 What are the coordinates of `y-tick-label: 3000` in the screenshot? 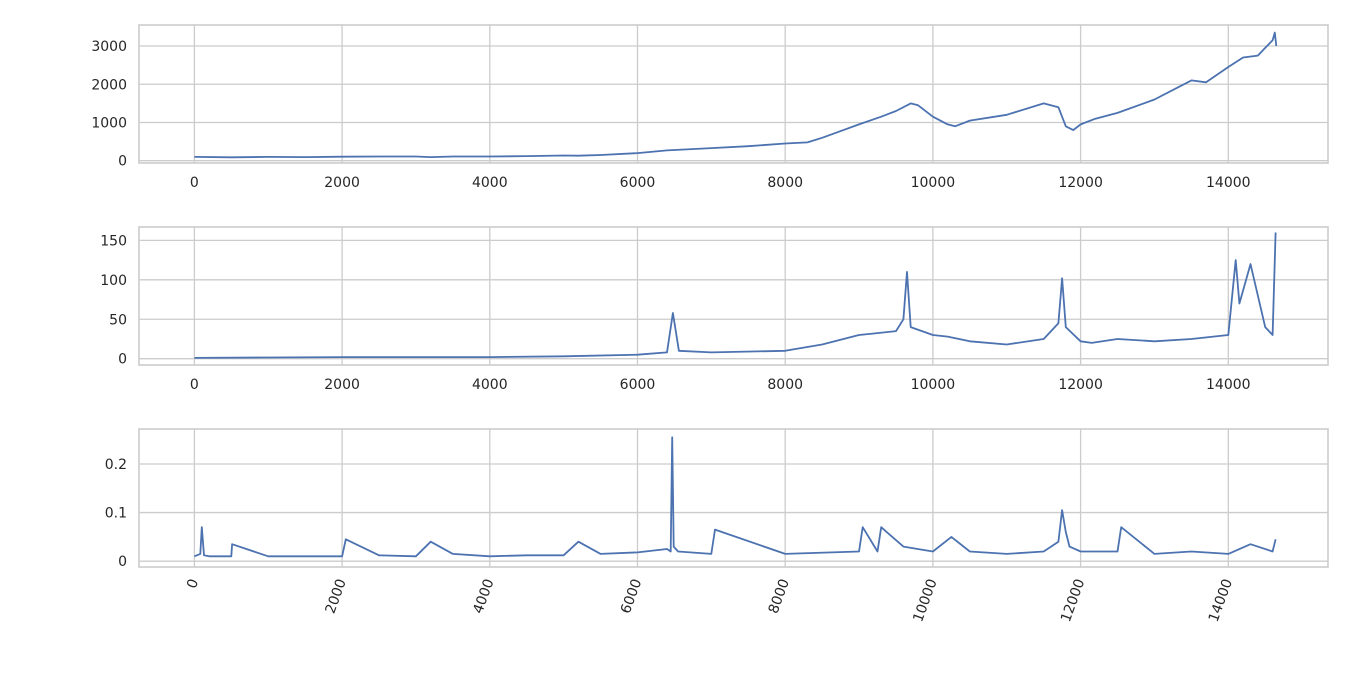 It's located at (109, 47).